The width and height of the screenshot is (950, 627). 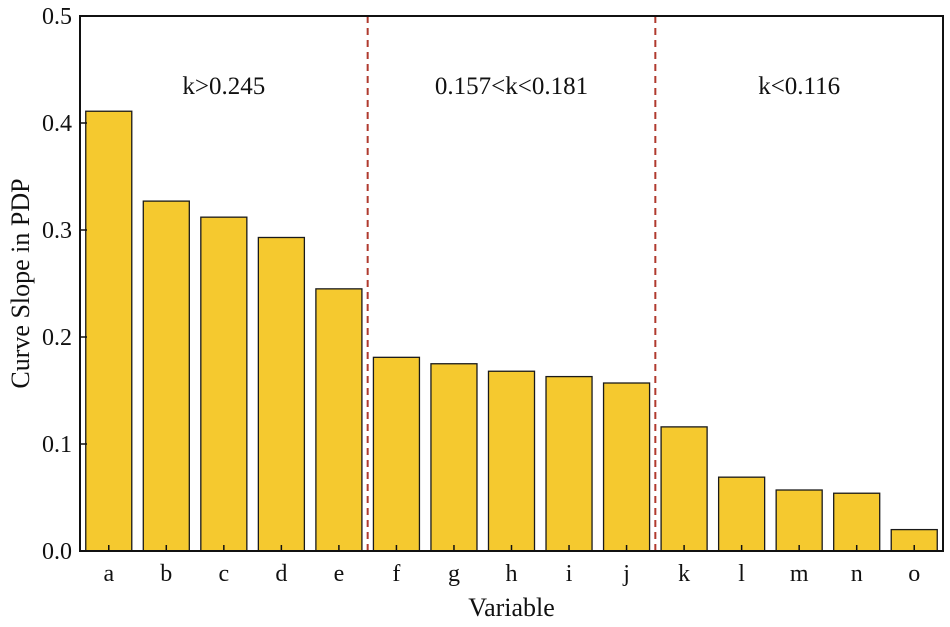 What do you see at coordinates (914, 574) in the screenshot?
I see `x-tick-label: o` at bounding box center [914, 574].